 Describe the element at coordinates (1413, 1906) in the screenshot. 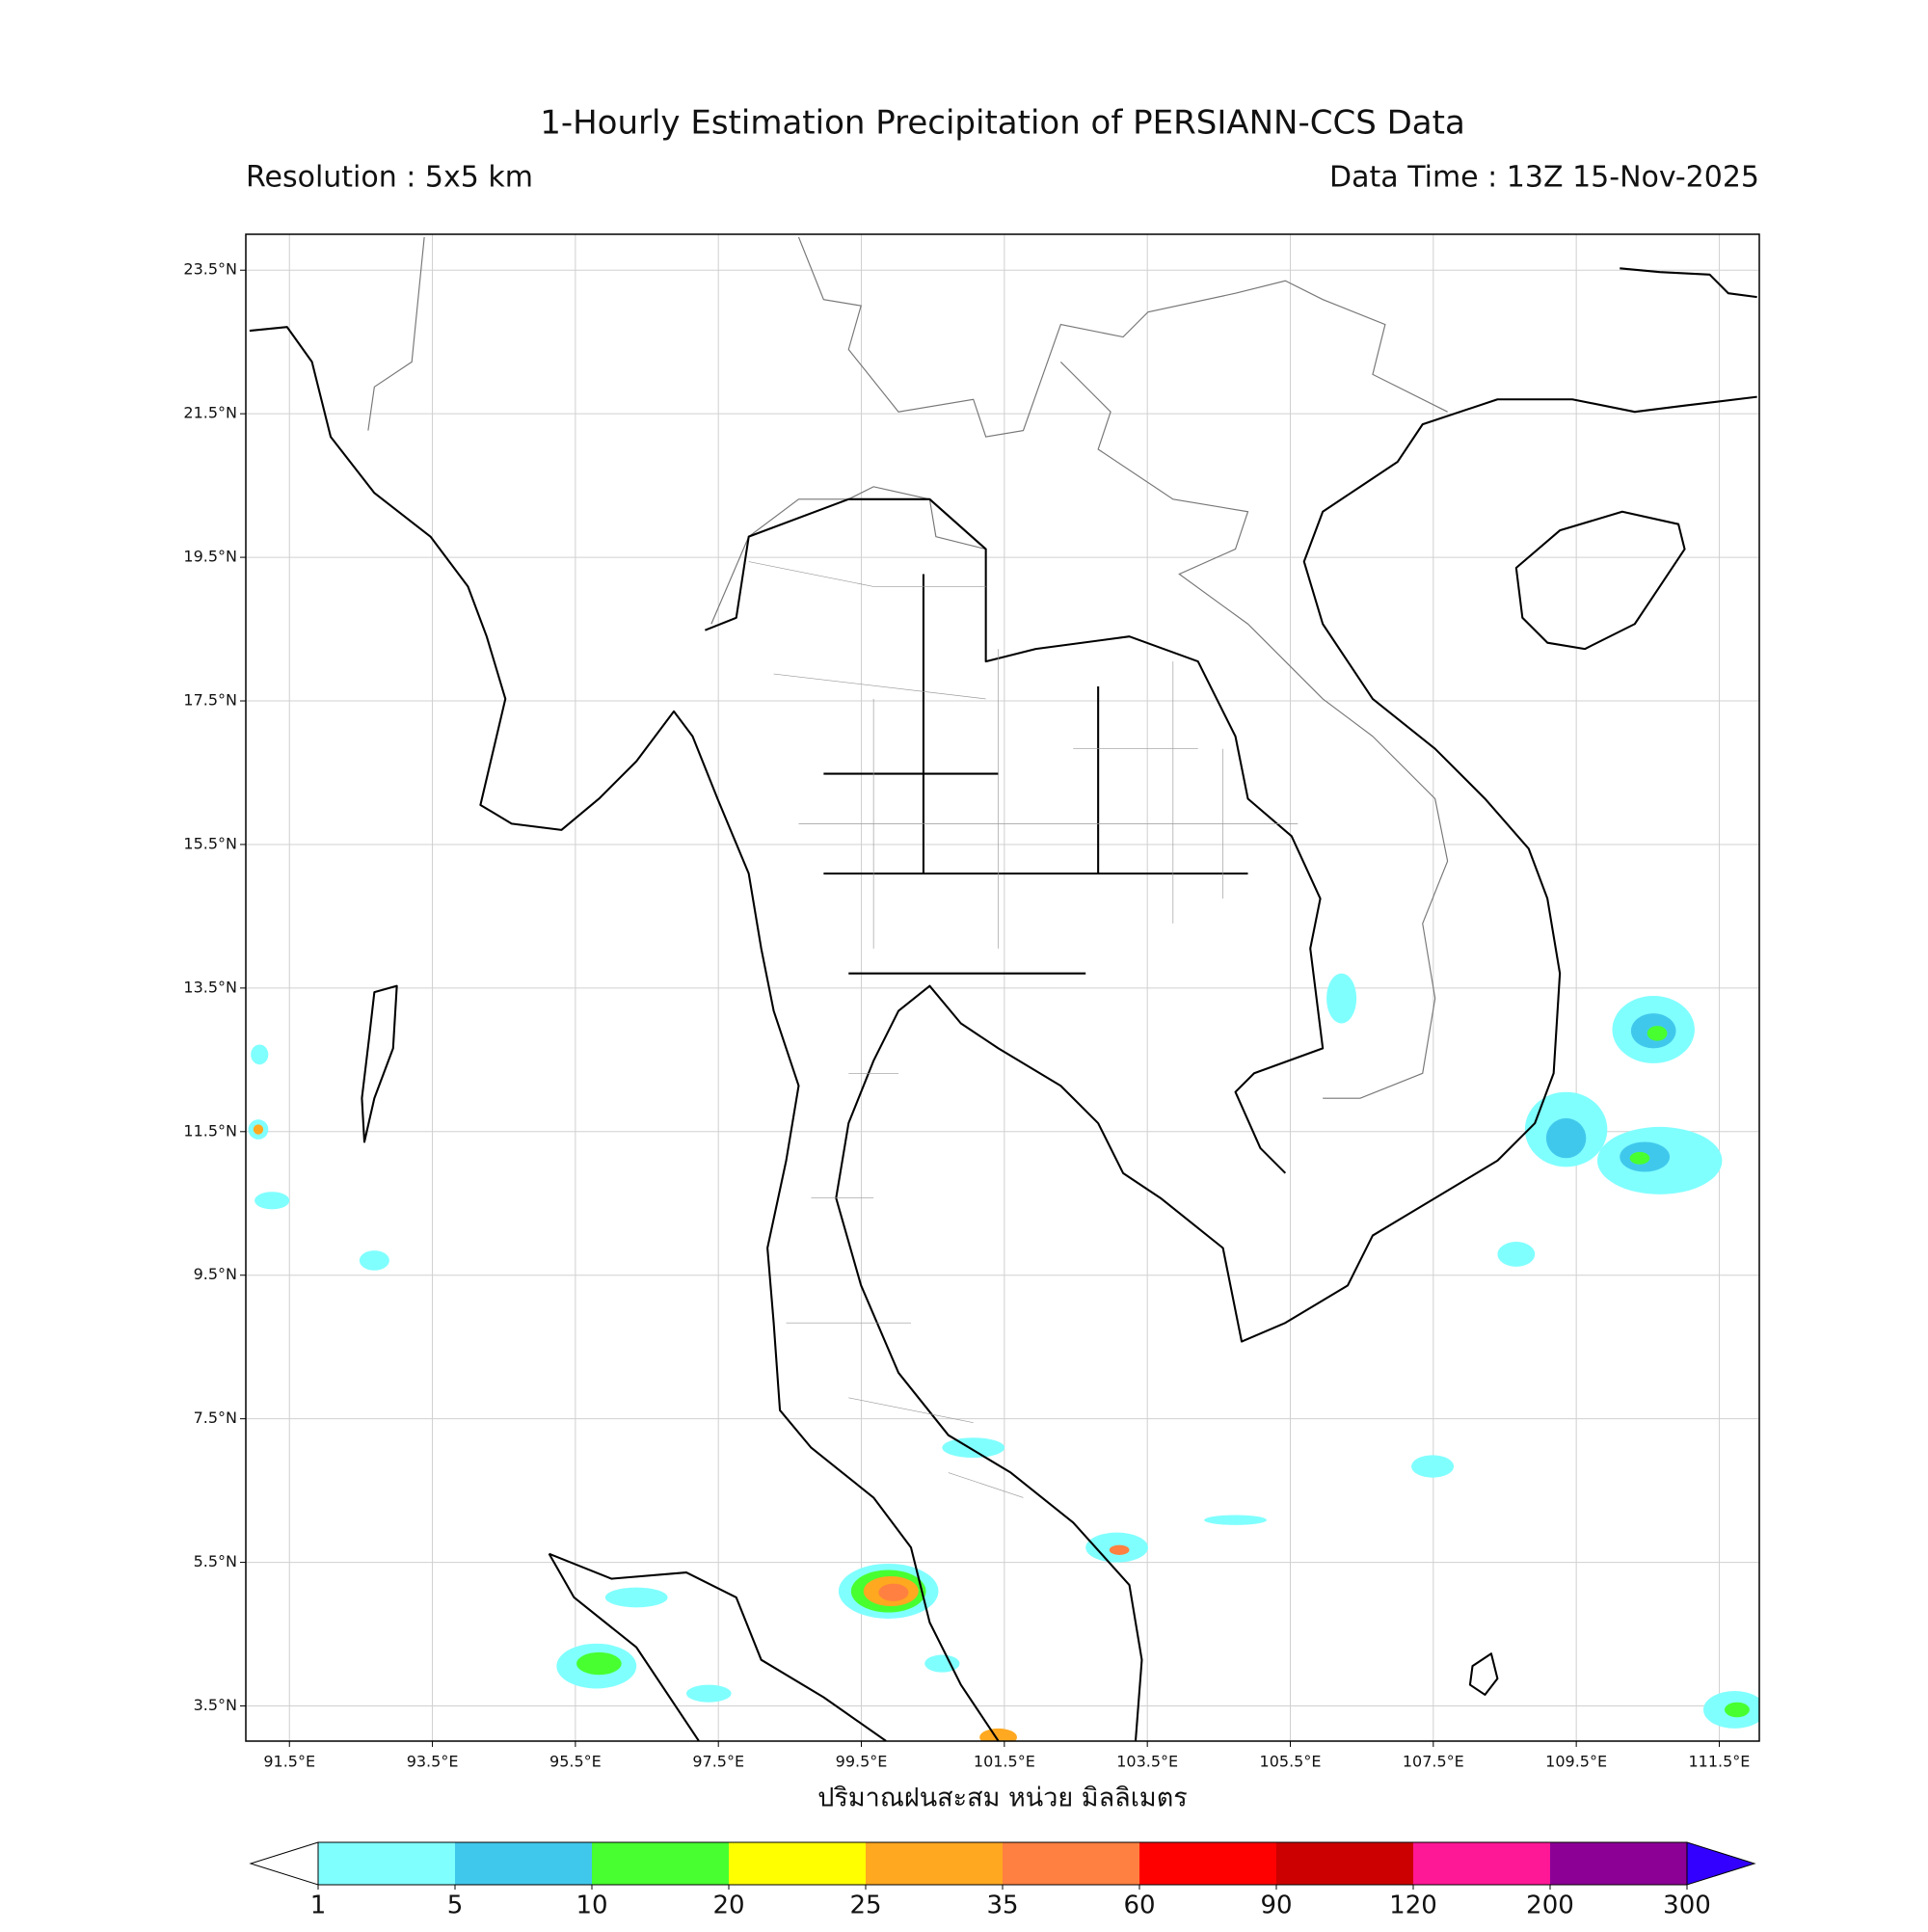

I see `colorbar-label: 120` at that location.